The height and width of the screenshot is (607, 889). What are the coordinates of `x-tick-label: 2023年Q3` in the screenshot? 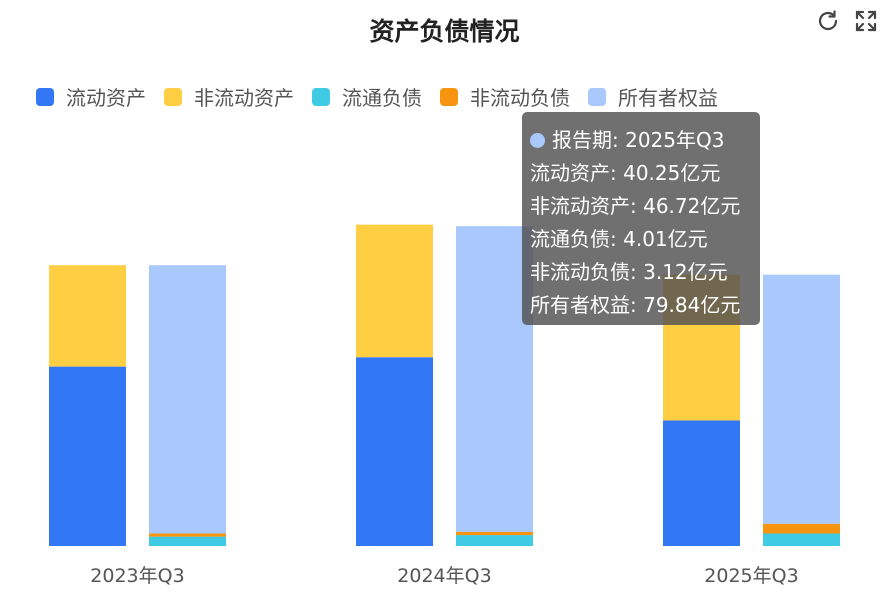 It's located at (137, 576).